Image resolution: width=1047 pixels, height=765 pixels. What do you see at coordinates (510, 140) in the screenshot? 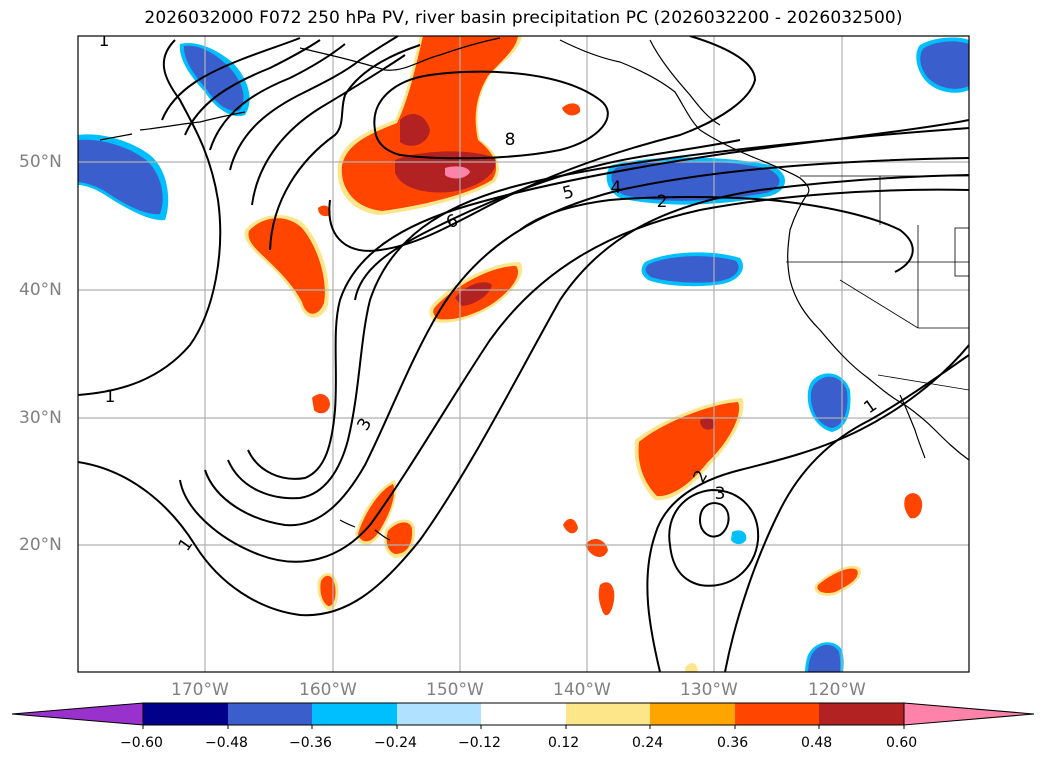
I see `contour-label: 8` at bounding box center [510, 140].